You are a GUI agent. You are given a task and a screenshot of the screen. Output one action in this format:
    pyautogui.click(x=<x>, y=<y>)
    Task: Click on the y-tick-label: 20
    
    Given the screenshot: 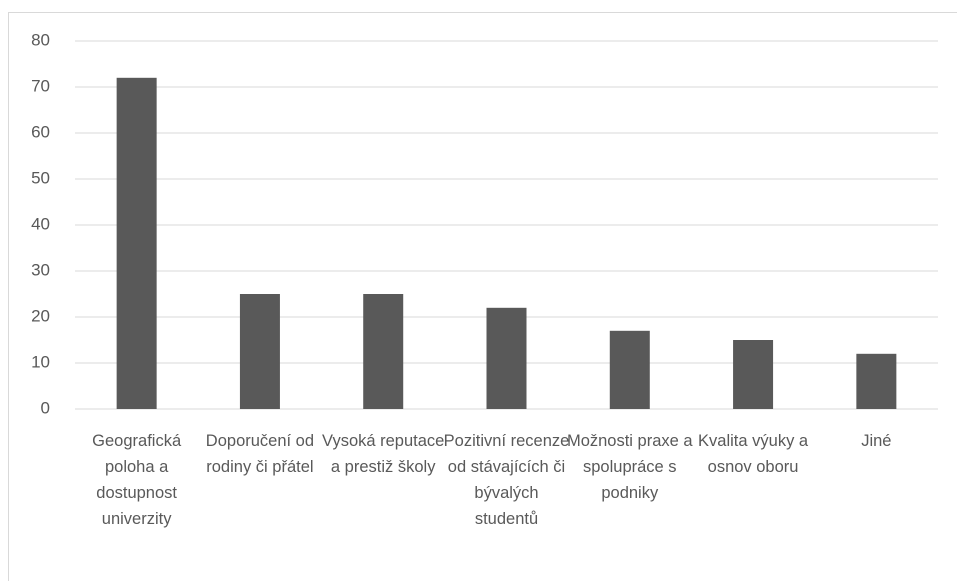 What is the action you would take?
    pyautogui.click(x=40, y=315)
    